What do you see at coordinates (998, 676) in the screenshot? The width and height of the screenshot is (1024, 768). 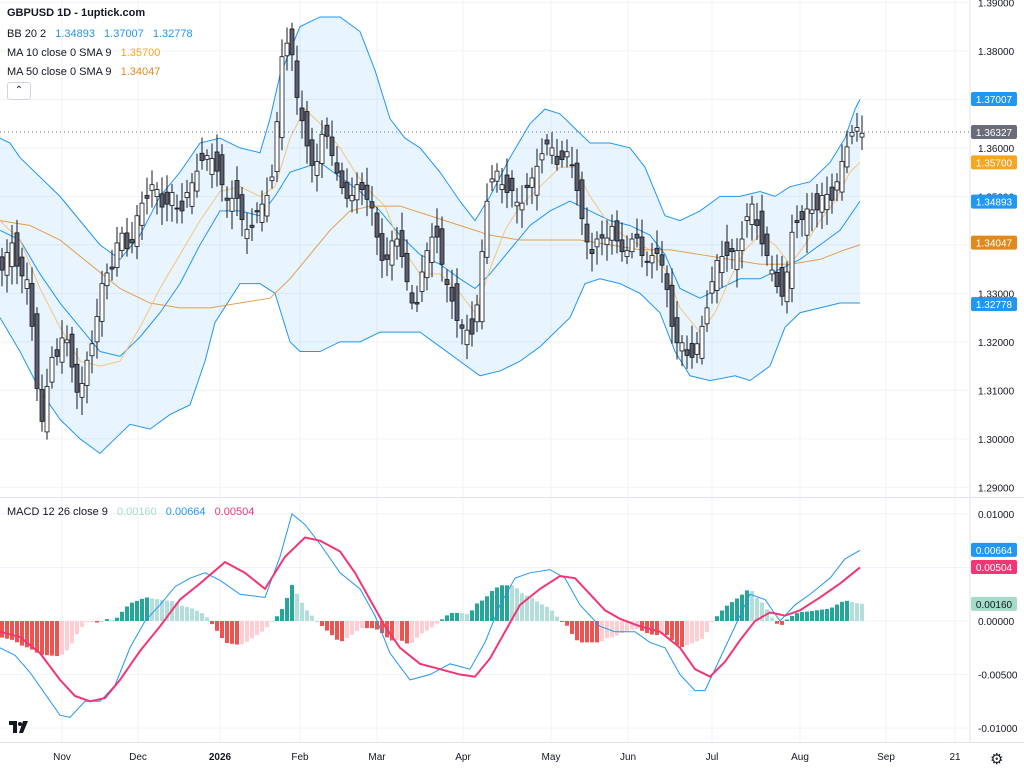 I see `macd-tick-label: -0.00500` at bounding box center [998, 676].